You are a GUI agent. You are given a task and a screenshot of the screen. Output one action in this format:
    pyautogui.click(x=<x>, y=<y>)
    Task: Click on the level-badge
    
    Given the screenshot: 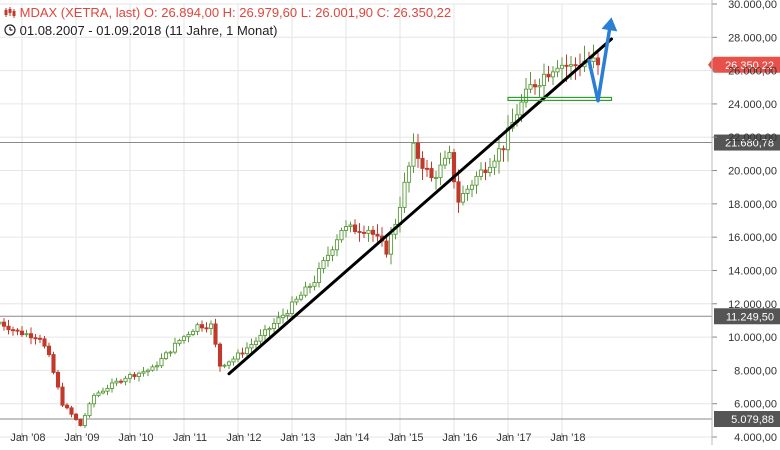 What is the action you would take?
    pyautogui.click(x=747, y=419)
    